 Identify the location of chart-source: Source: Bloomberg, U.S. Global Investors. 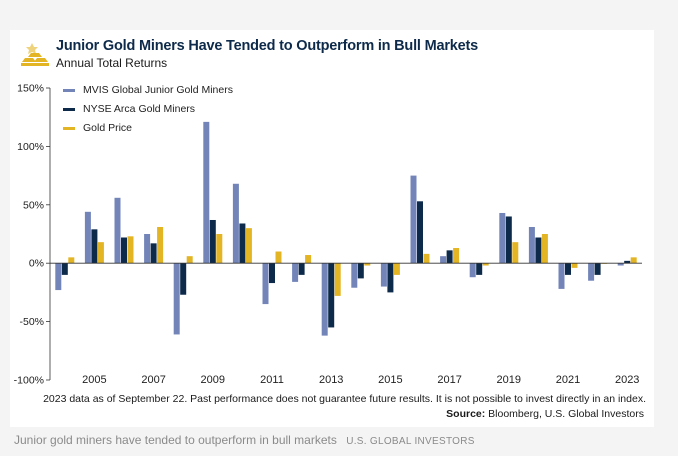
(545, 414).